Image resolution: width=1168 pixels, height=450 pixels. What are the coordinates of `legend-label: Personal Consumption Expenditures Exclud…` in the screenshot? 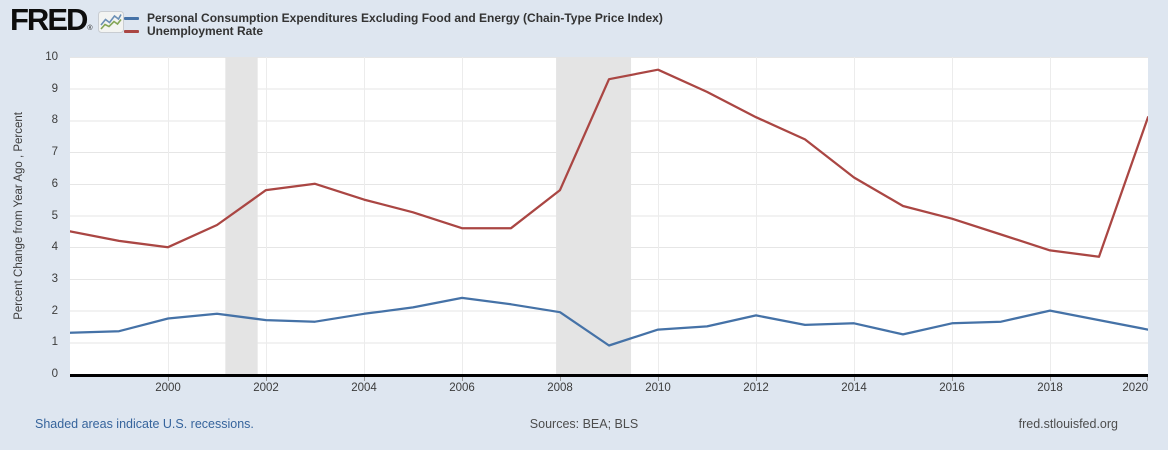 It's located at (405, 18).